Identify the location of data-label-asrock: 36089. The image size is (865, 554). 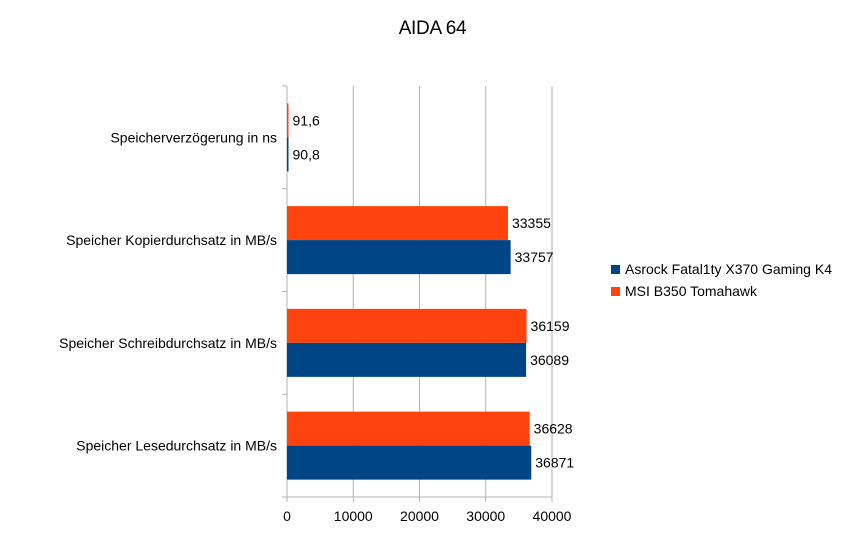
(549, 360).